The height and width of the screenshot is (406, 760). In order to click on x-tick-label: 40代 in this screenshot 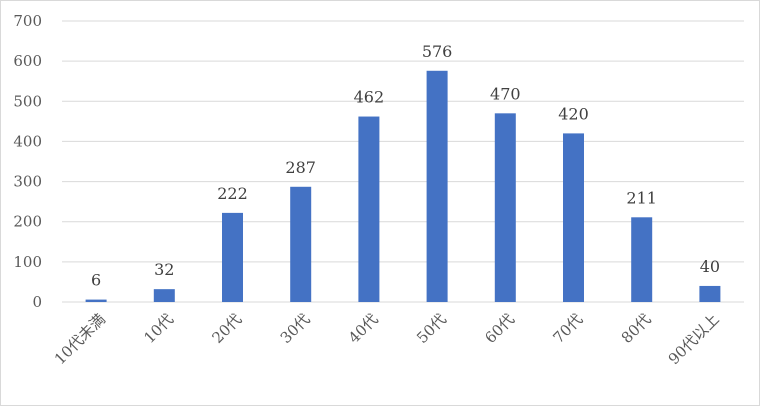, I will do `click(363, 328)`.